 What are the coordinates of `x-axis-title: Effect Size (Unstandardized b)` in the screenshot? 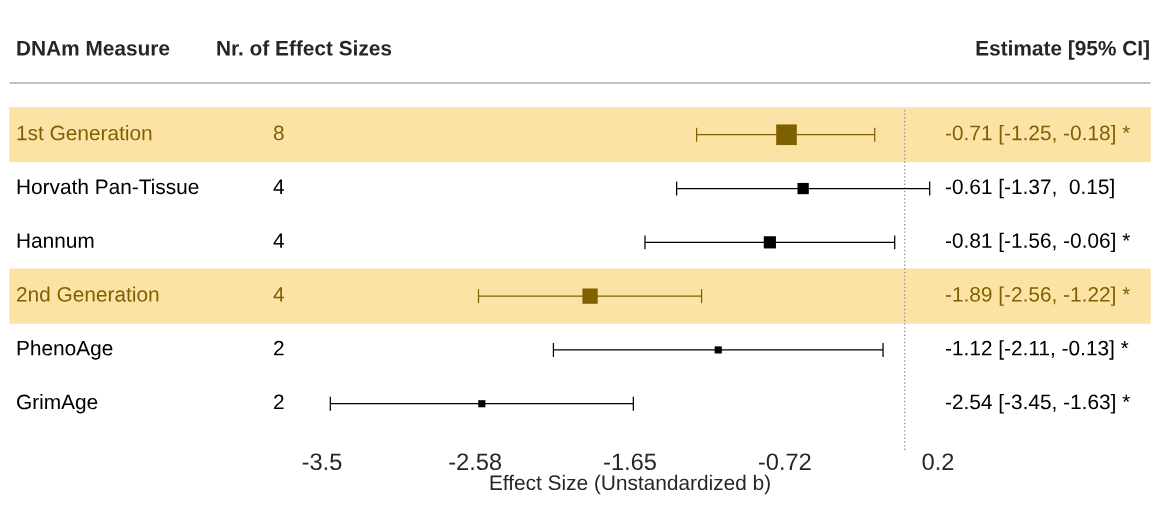 It's located at (630, 484).